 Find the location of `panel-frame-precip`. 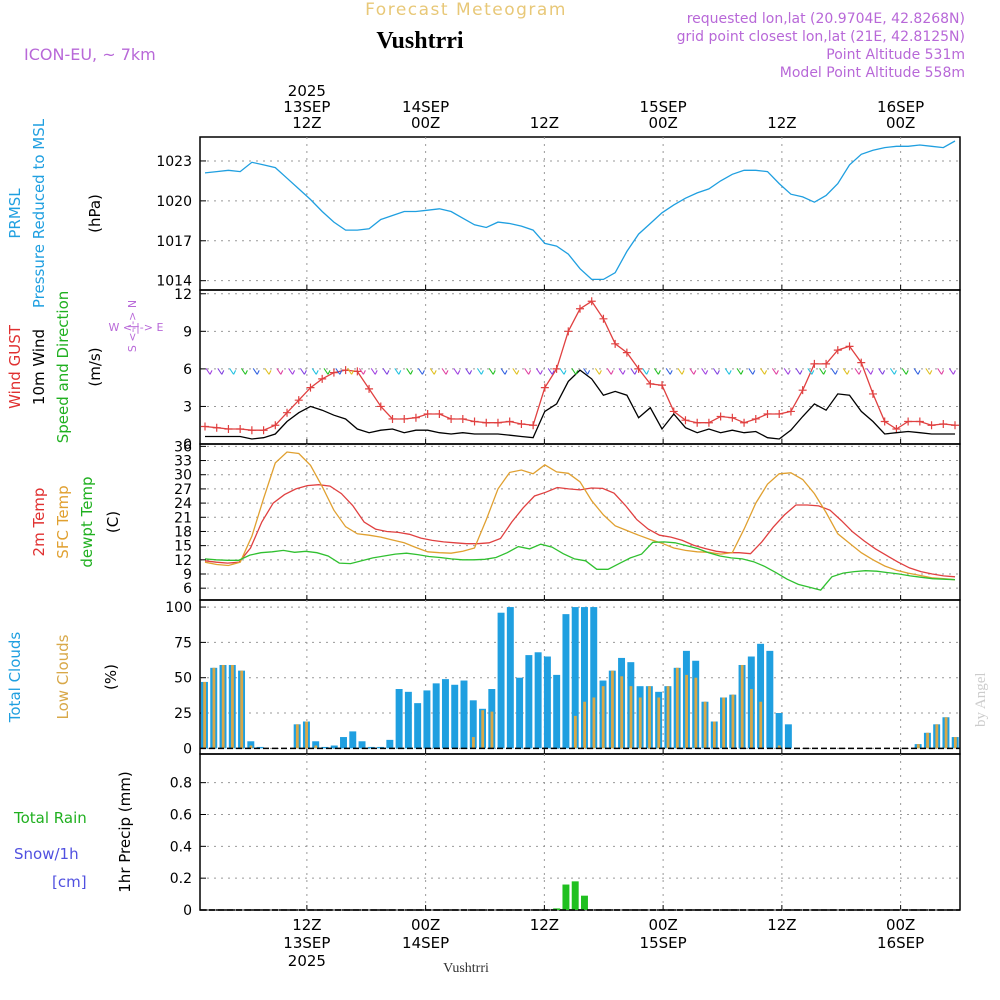

panel-frame-precip is located at coordinates (580, 832).